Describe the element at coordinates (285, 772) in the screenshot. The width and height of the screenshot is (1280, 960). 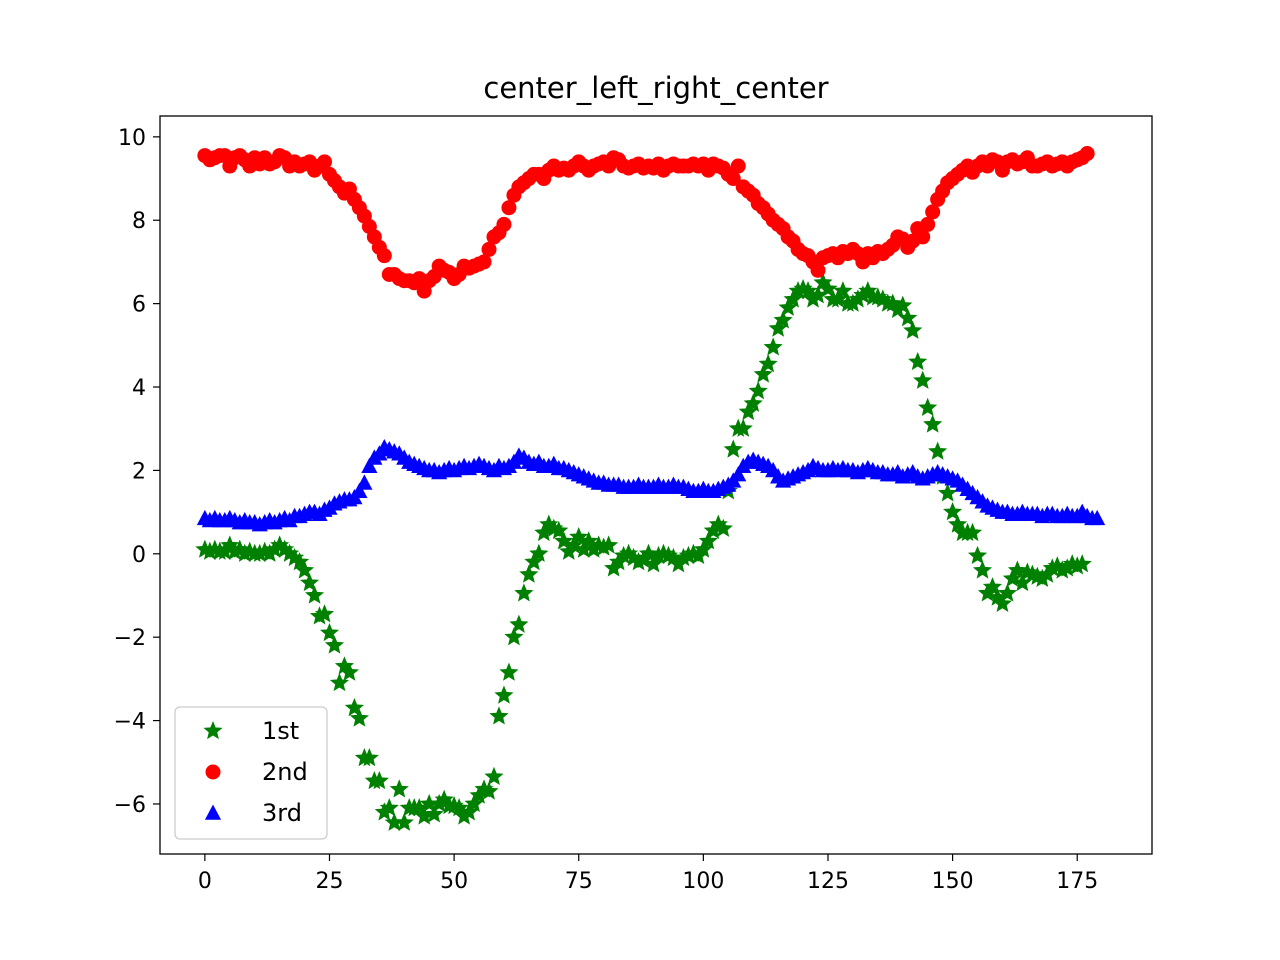
I see `legend-label-2nd: 2nd` at that location.